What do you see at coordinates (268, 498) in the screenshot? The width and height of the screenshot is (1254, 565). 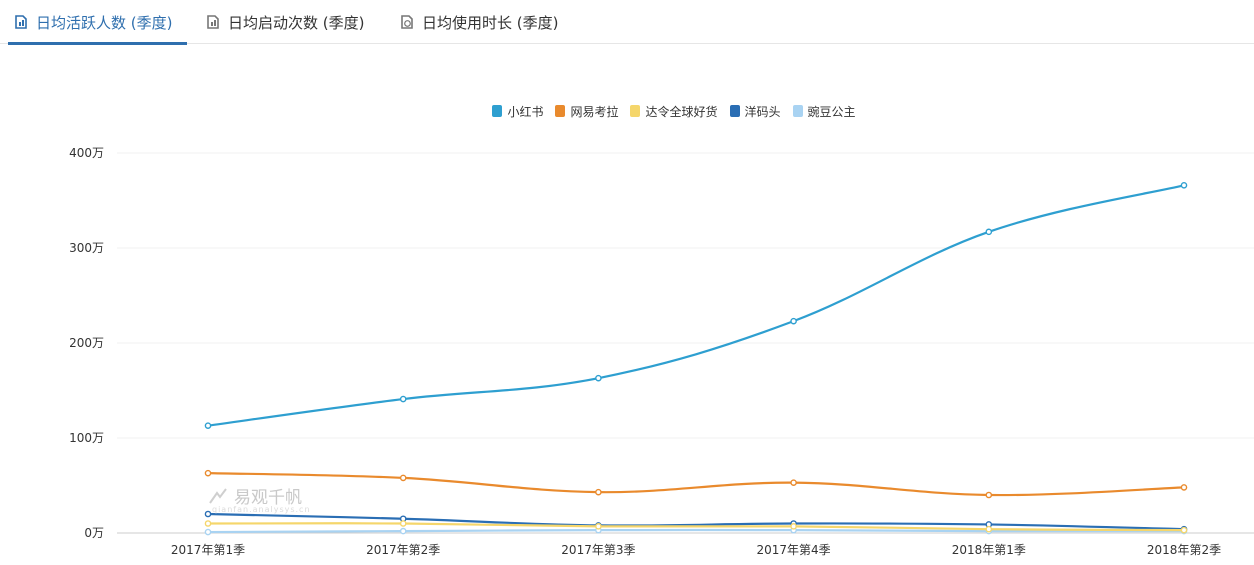 I see `watermark-text: 易观千帆` at bounding box center [268, 498].